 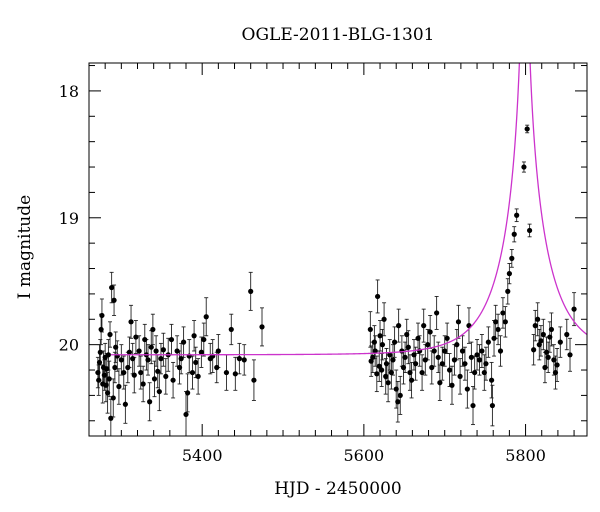 What do you see at coordinates (69, 91) in the screenshot?
I see `y-tick-label: 18` at bounding box center [69, 91].